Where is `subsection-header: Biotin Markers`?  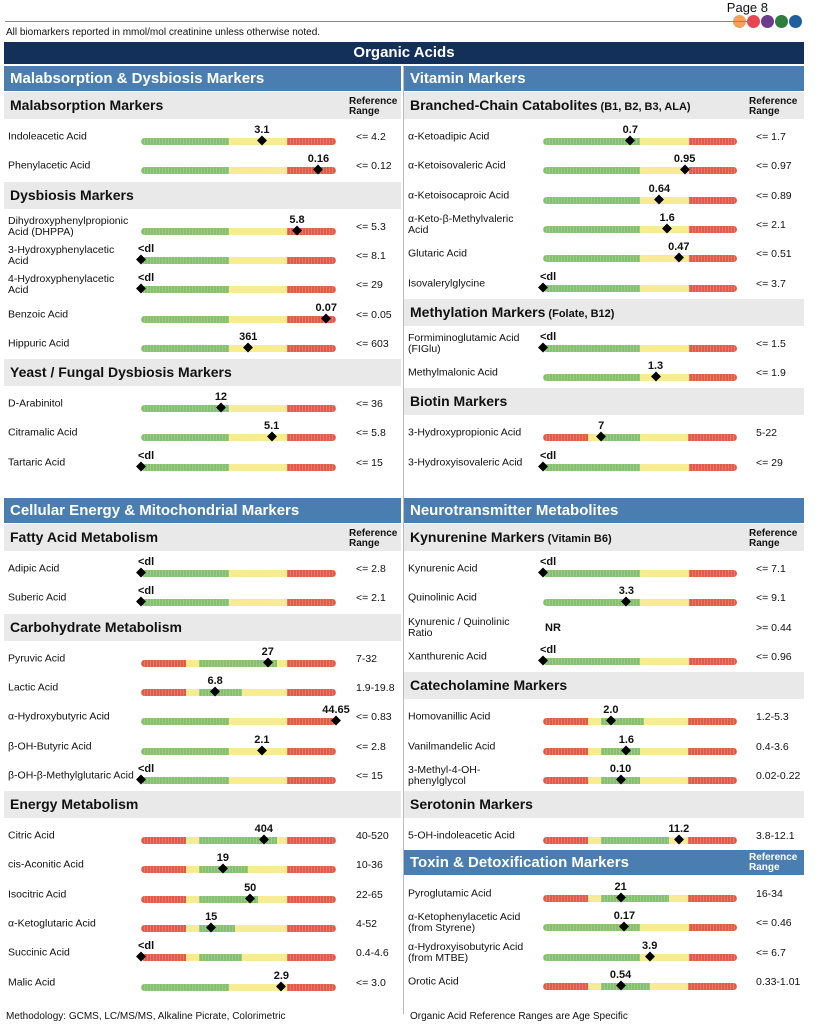 subsection-header: Biotin Markers is located at coordinates (604, 402).